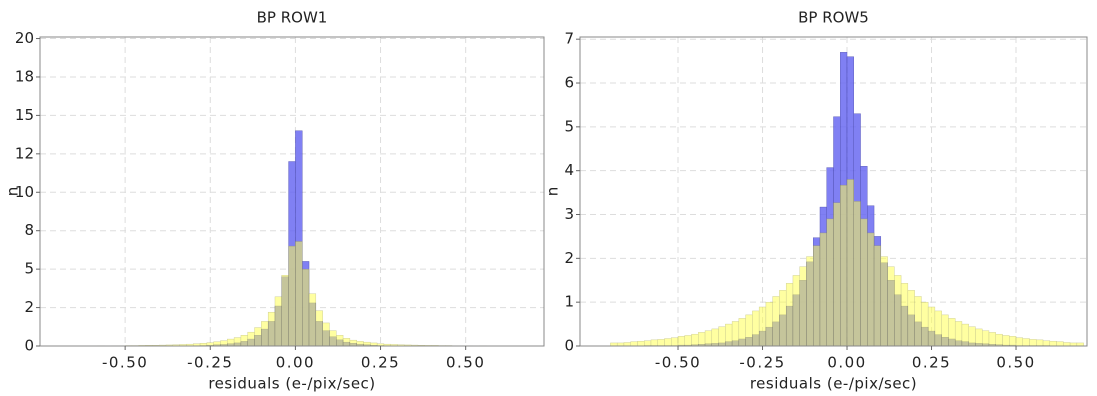 This screenshot has width=1097, height=396. Describe the element at coordinates (569, 302) in the screenshot. I see `y-tick-label: 1` at that location.